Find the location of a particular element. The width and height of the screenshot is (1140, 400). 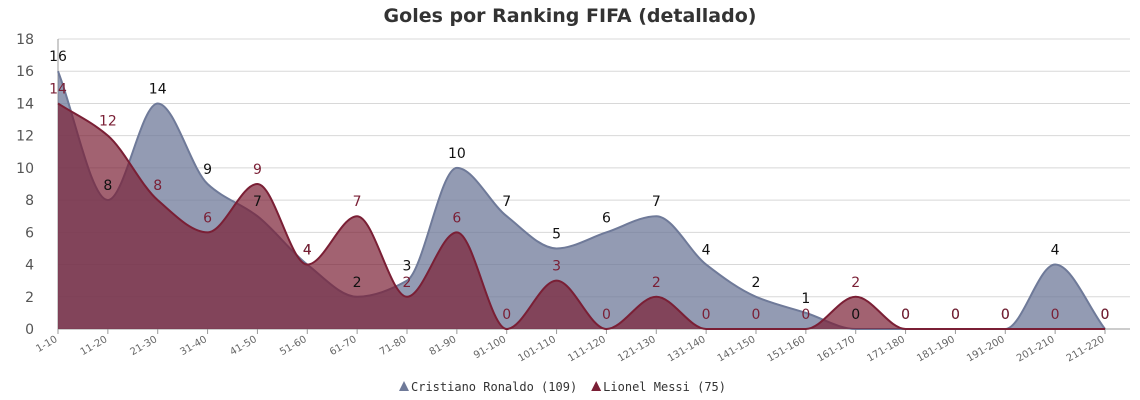

data-label-ronaldo: 10 is located at coordinates (457, 154).